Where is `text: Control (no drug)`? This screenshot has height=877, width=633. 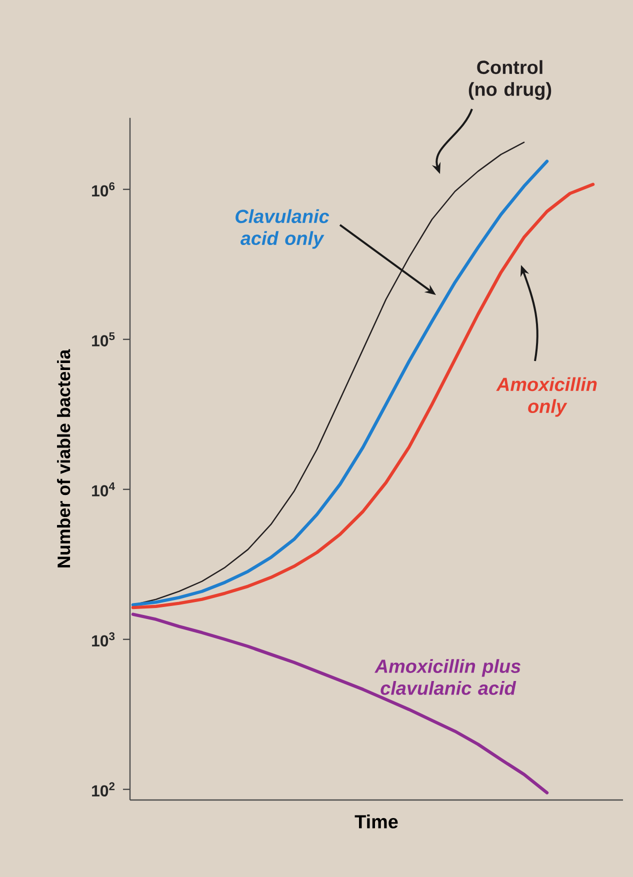 text: Control (no drug) is located at coordinates (510, 80).